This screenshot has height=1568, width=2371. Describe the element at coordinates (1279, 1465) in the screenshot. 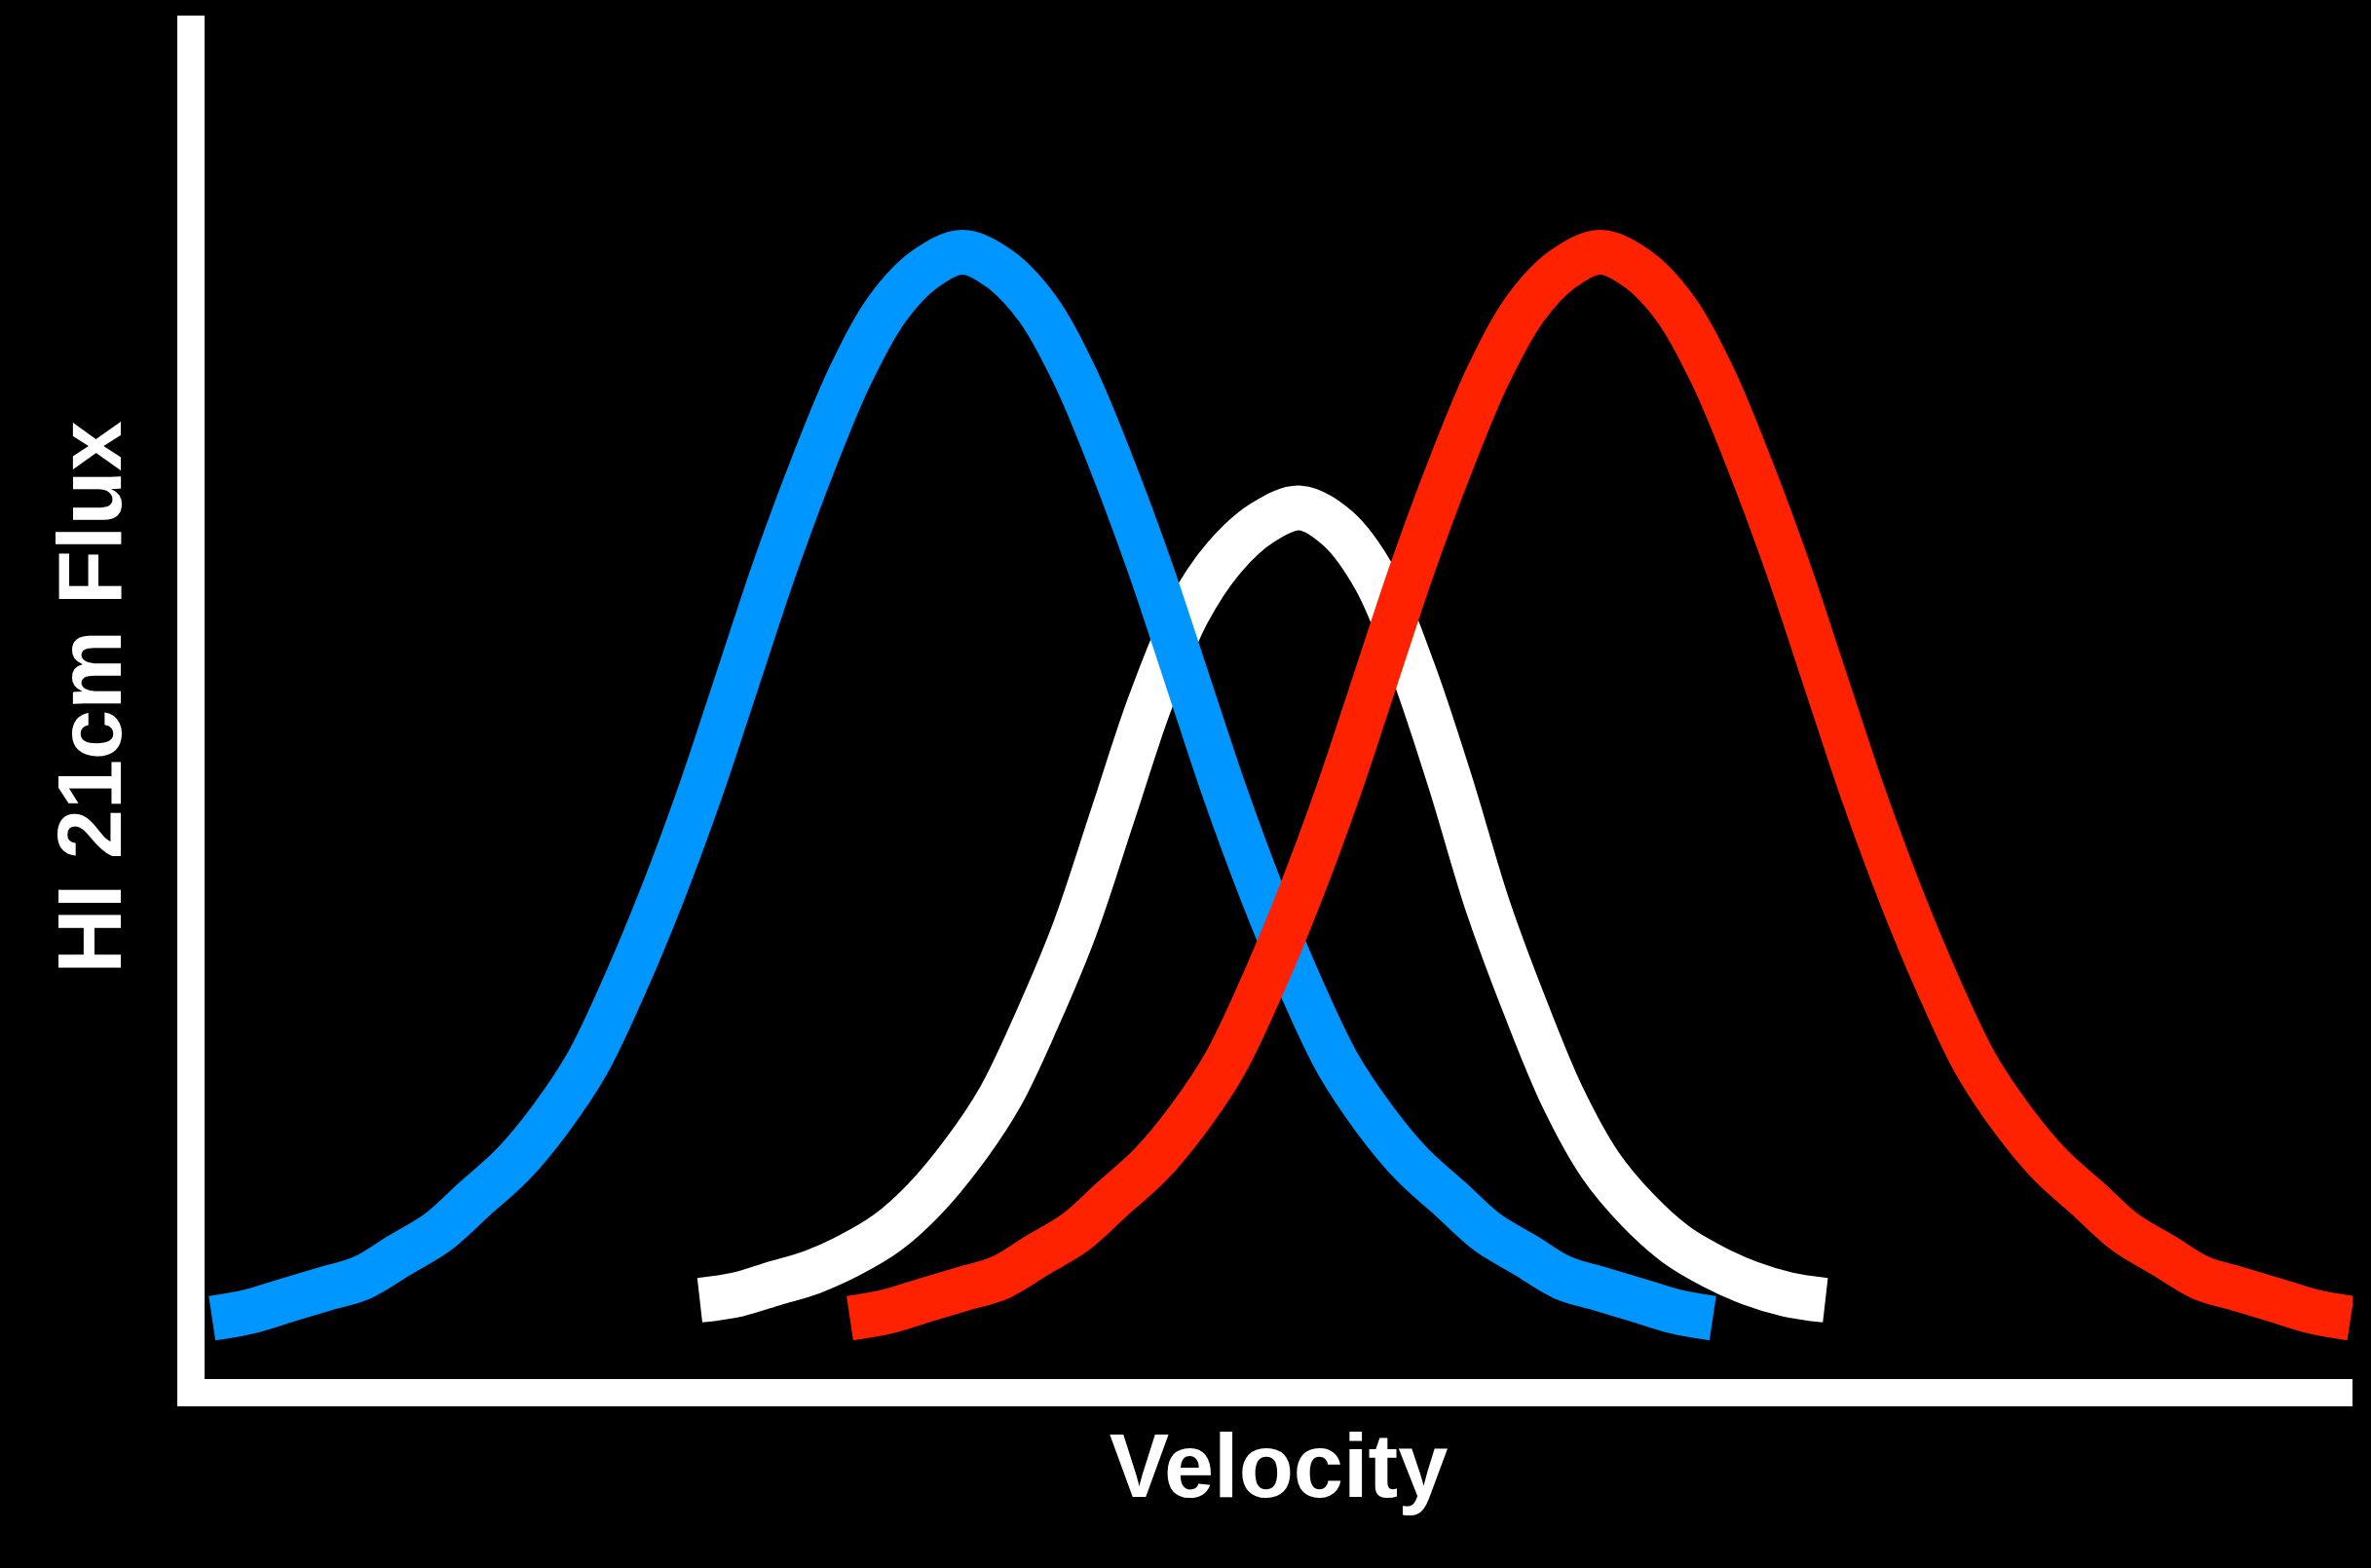

I see `x-axis-title: Velocity` at that location.